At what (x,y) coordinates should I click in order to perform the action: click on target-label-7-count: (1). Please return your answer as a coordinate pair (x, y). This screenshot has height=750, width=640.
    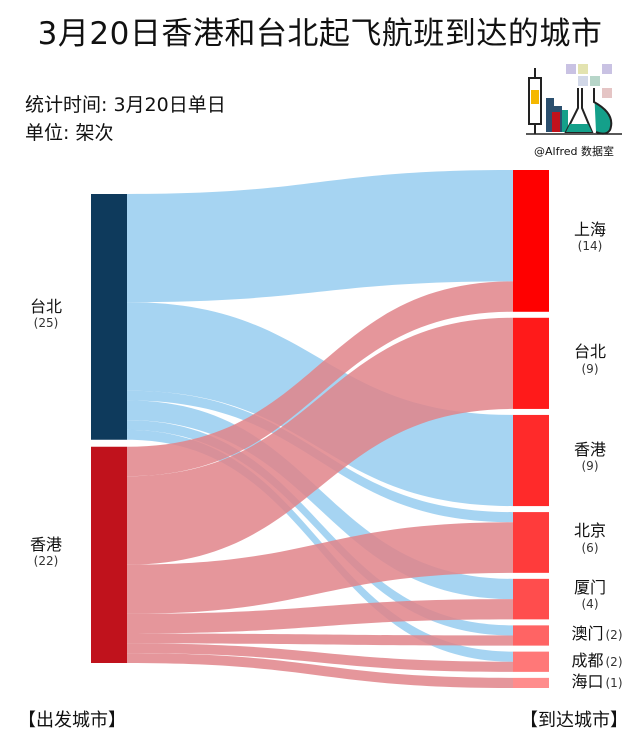
    Looking at the image, I should click on (614, 682).